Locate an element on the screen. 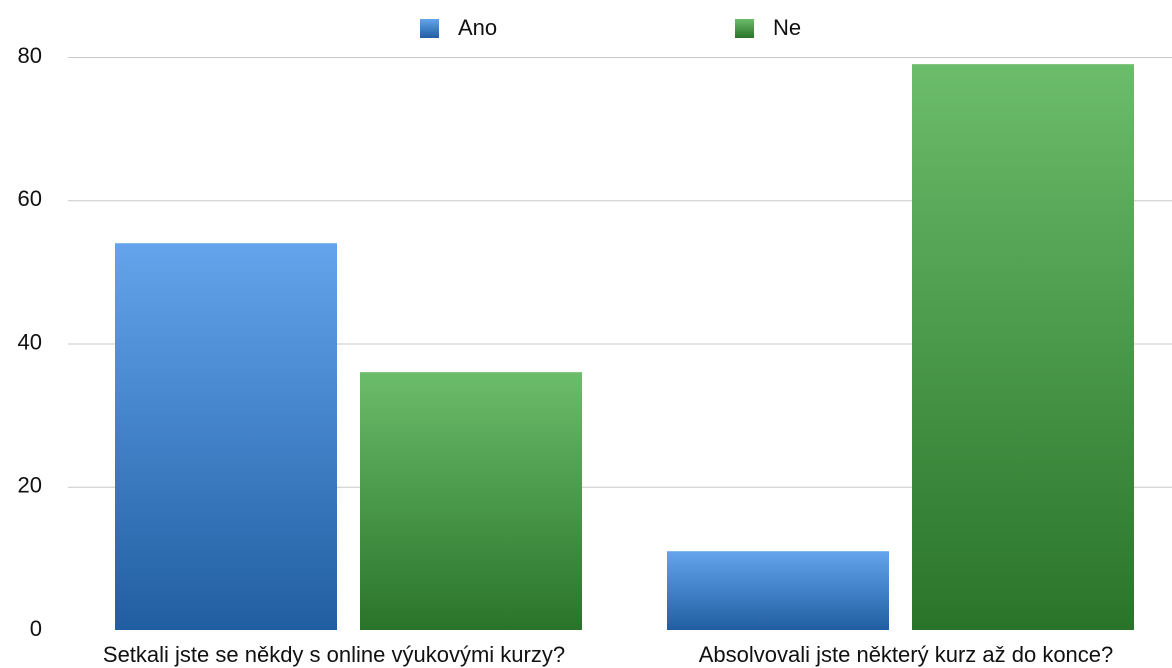  legend-label: Ano is located at coordinates (477, 27).